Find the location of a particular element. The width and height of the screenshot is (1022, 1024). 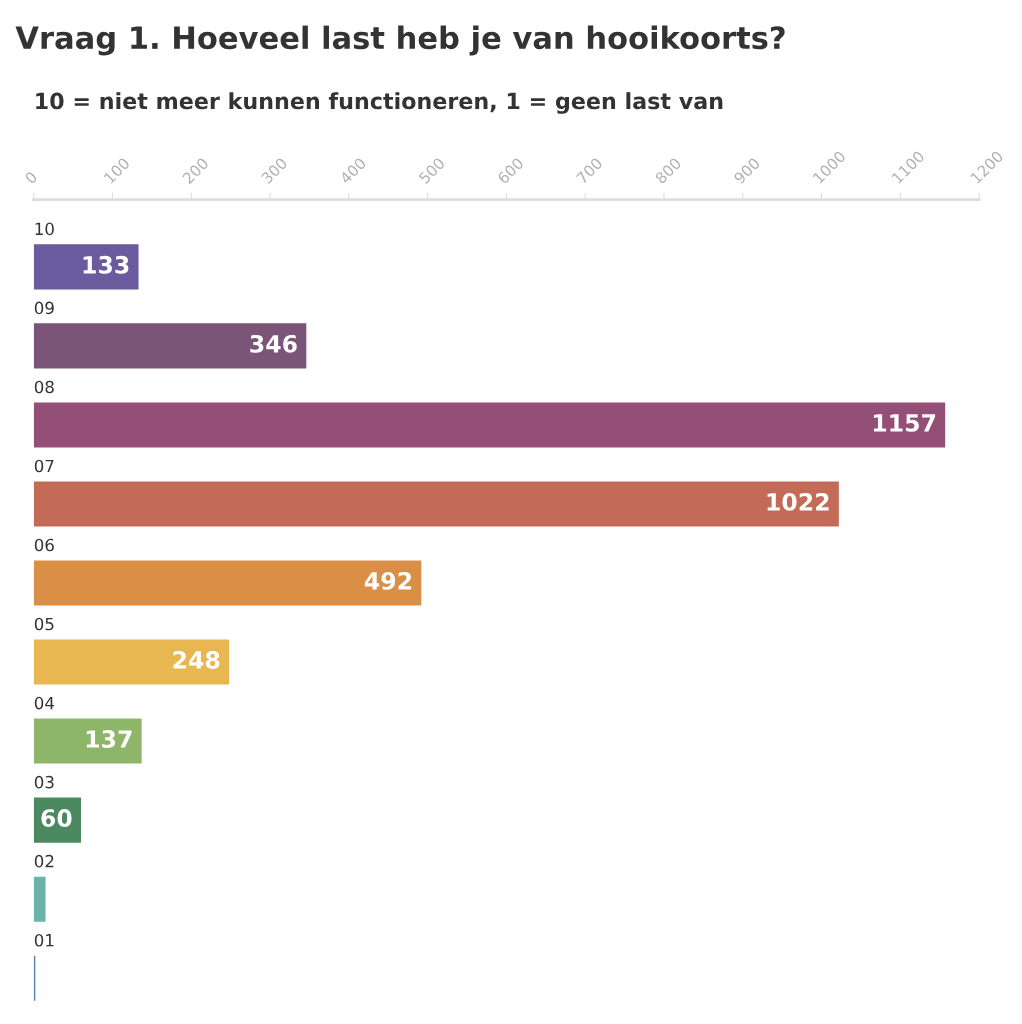

chart-subtitle: 10 = niet meer kunnen functioneren, 1 = geen last van is located at coordinates (379, 103).